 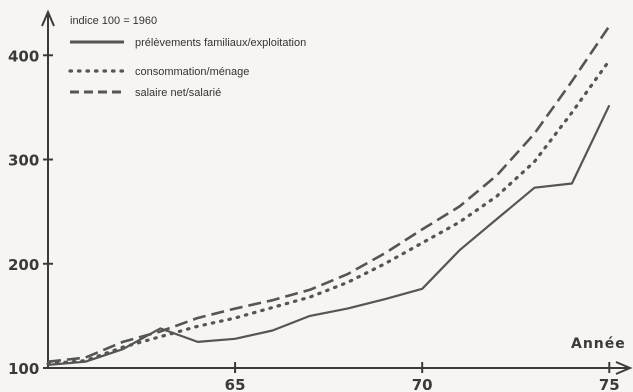 What do you see at coordinates (113, 21) in the screenshot?
I see `legend-title: indice 100 = 1960` at bounding box center [113, 21].